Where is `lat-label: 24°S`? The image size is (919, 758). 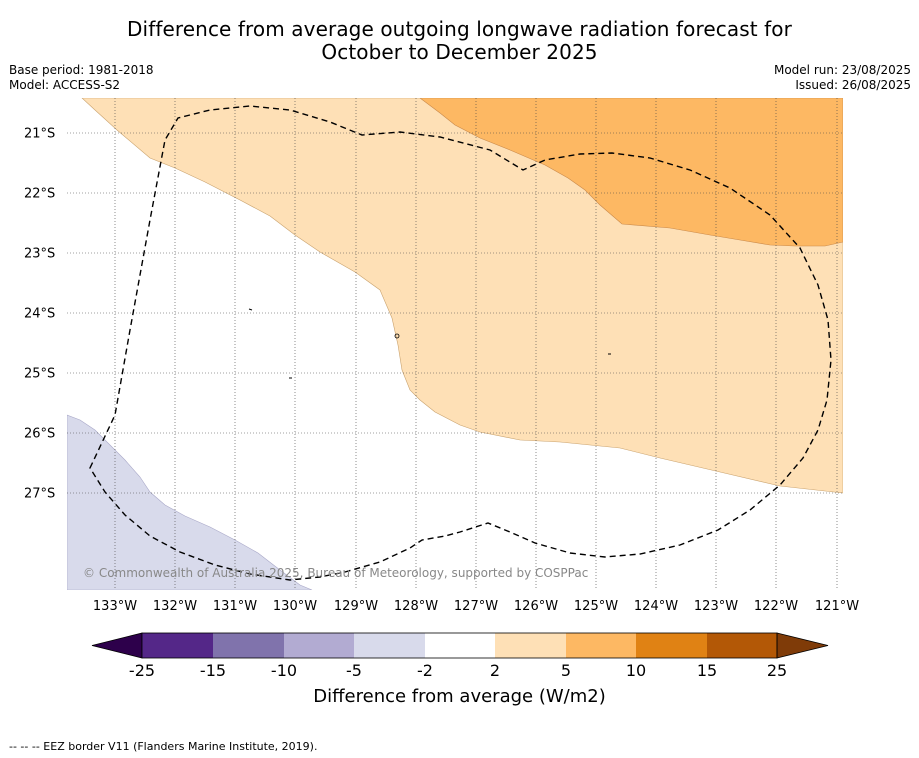 lat-label: 24°S is located at coordinates (40, 314).